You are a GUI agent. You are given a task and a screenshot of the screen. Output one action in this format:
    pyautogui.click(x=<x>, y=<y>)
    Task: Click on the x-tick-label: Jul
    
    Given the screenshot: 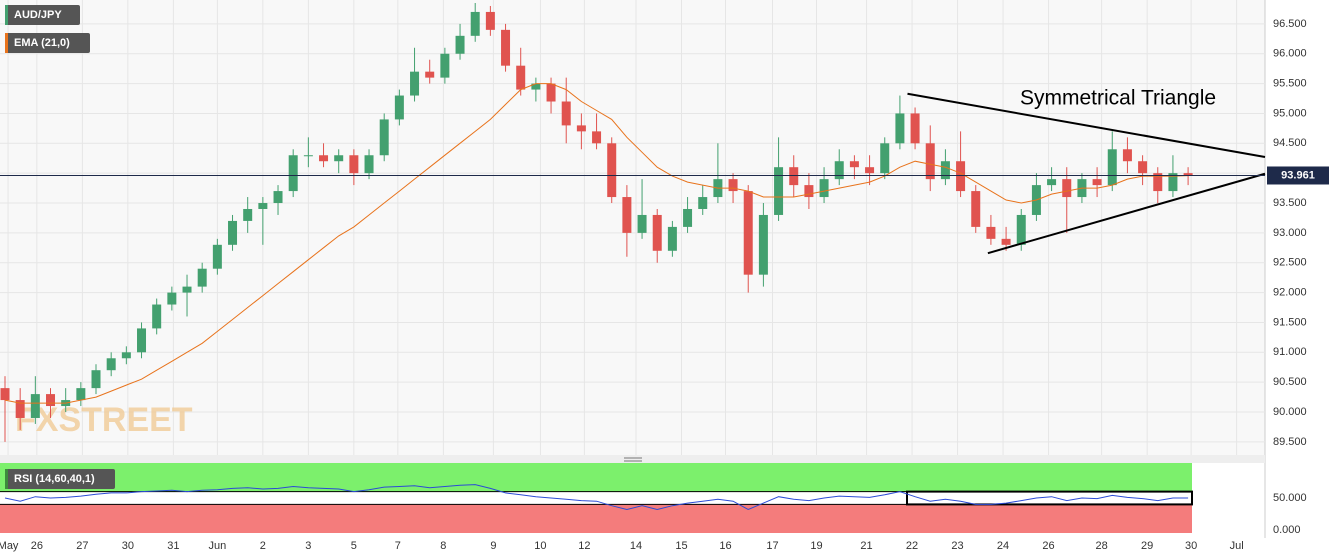 What is the action you would take?
    pyautogui.click(x=1237, y=546)
    